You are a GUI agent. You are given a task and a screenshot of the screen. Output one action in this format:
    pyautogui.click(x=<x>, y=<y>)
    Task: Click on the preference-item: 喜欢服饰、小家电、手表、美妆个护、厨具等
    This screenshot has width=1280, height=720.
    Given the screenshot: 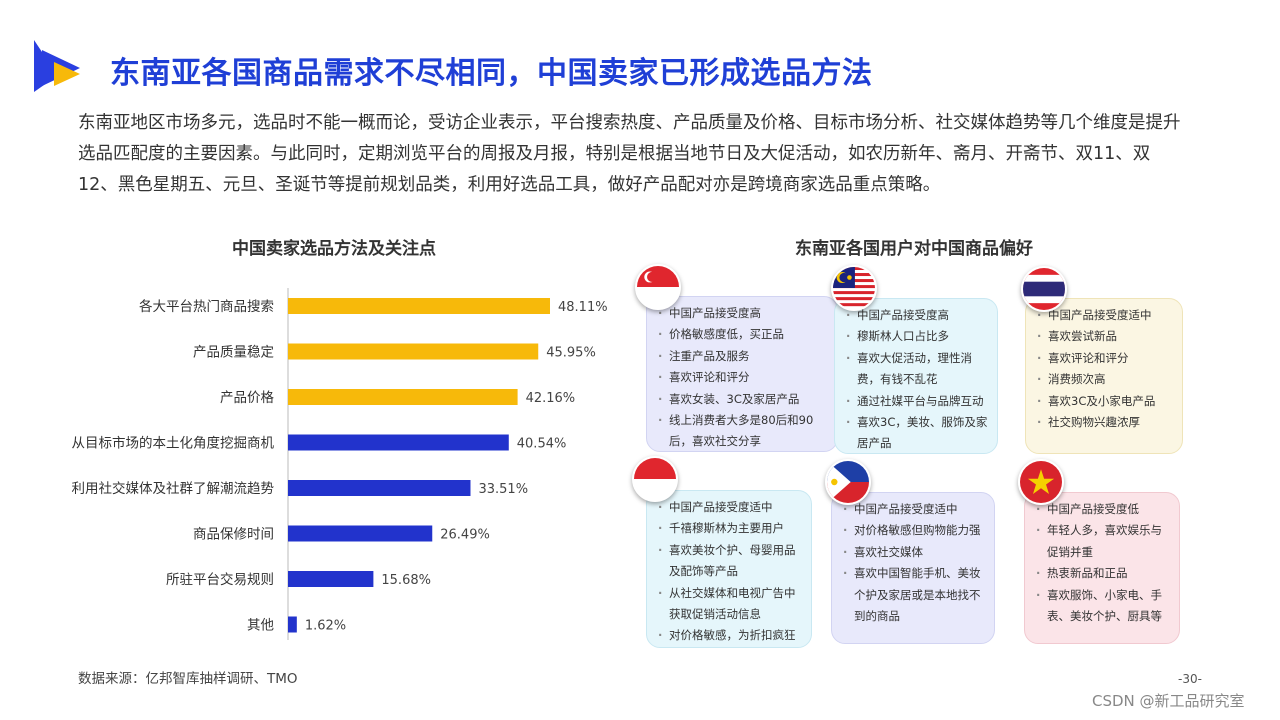 What is the action you would take?
    pyautogui.click(x=1103, y=606)
    